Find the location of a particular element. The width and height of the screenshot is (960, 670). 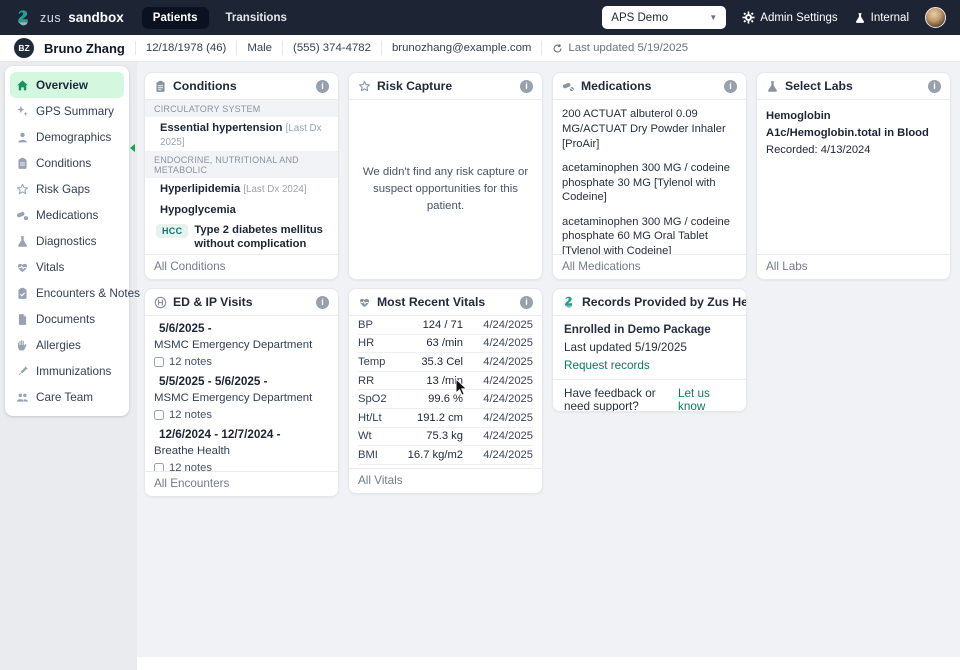

all-conditions-link: All Conditions is located at coordinates (241, 266).